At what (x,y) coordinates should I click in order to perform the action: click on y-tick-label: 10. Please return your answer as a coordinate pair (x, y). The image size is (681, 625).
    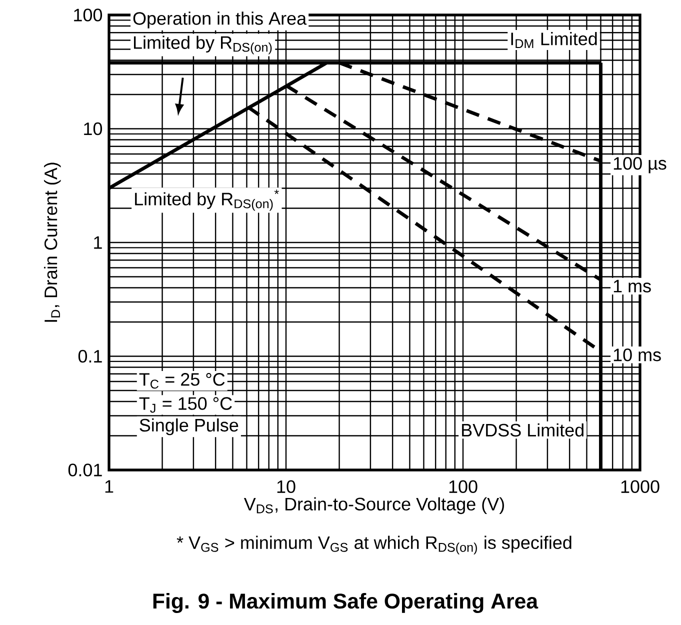
    Looking at the image, I should click on (93, 129).